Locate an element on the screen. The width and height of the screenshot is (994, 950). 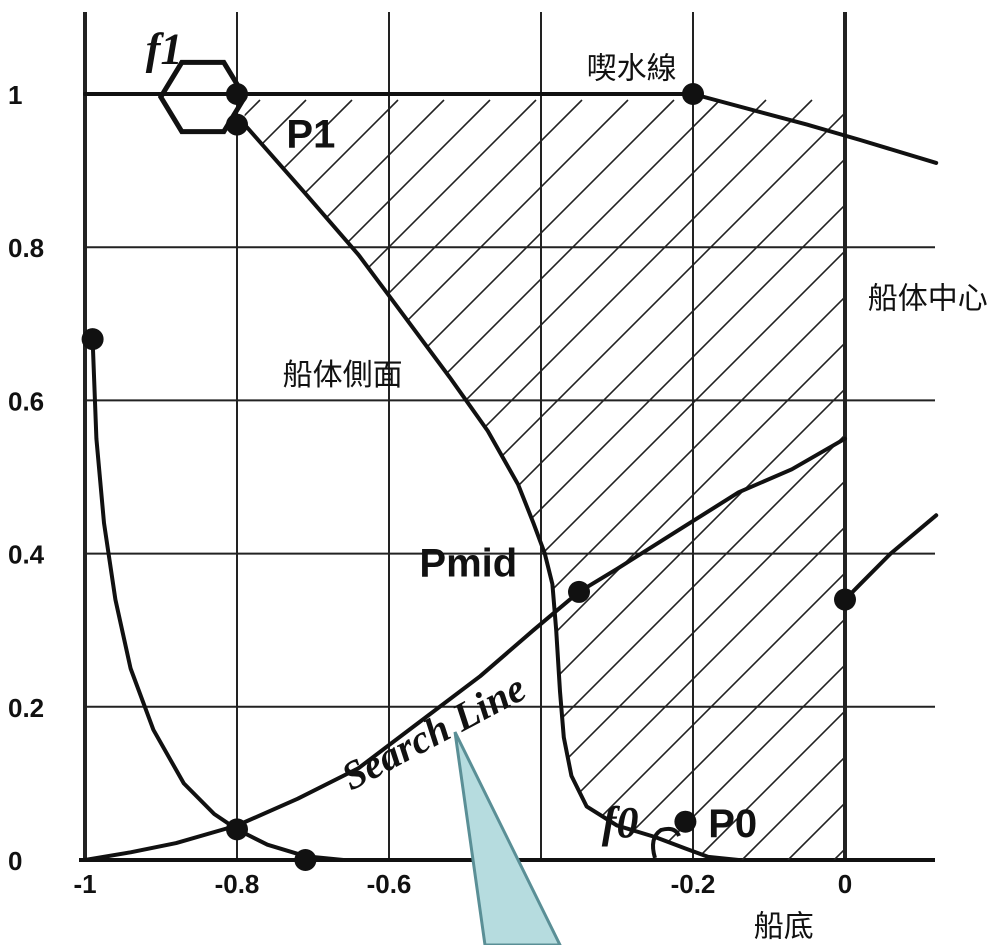
data-point-p0 is located at coordinates (685, 821).